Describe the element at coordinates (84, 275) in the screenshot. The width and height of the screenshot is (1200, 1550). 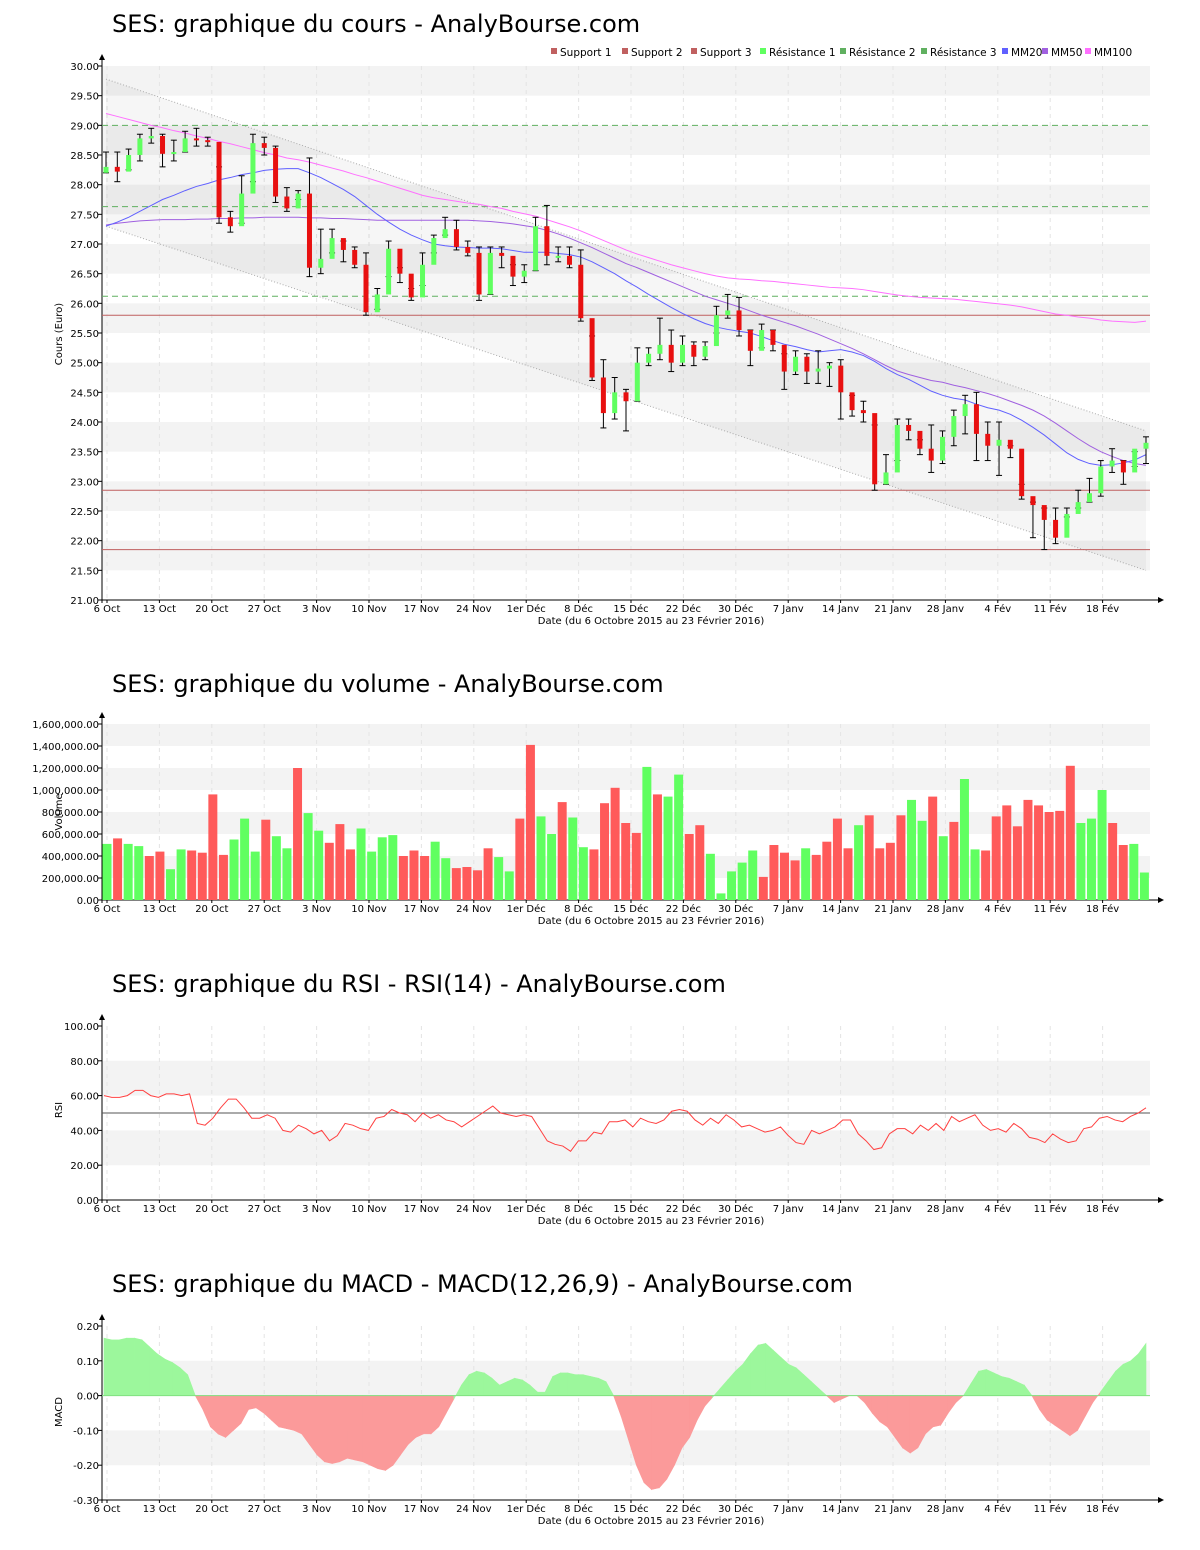
I see `y-tick-label: 26.50` at that location.